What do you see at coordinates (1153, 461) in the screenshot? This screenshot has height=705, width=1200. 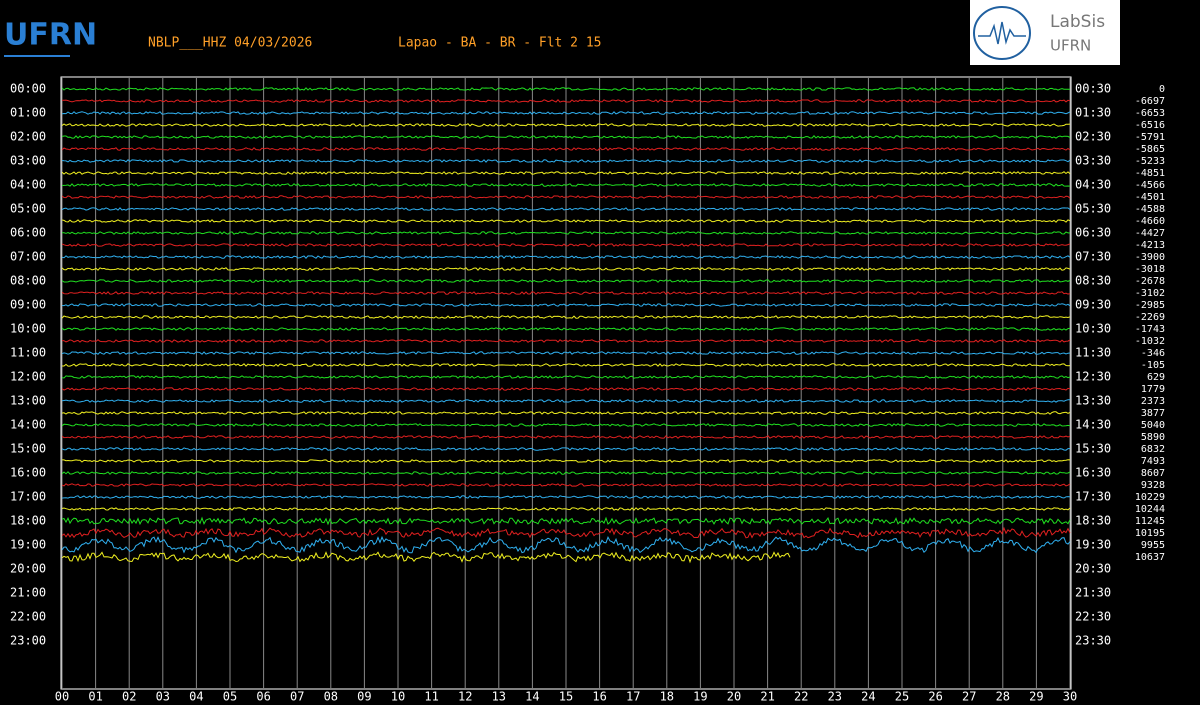 I see `offset-label: 7493` at bounding box center [1153, 461].